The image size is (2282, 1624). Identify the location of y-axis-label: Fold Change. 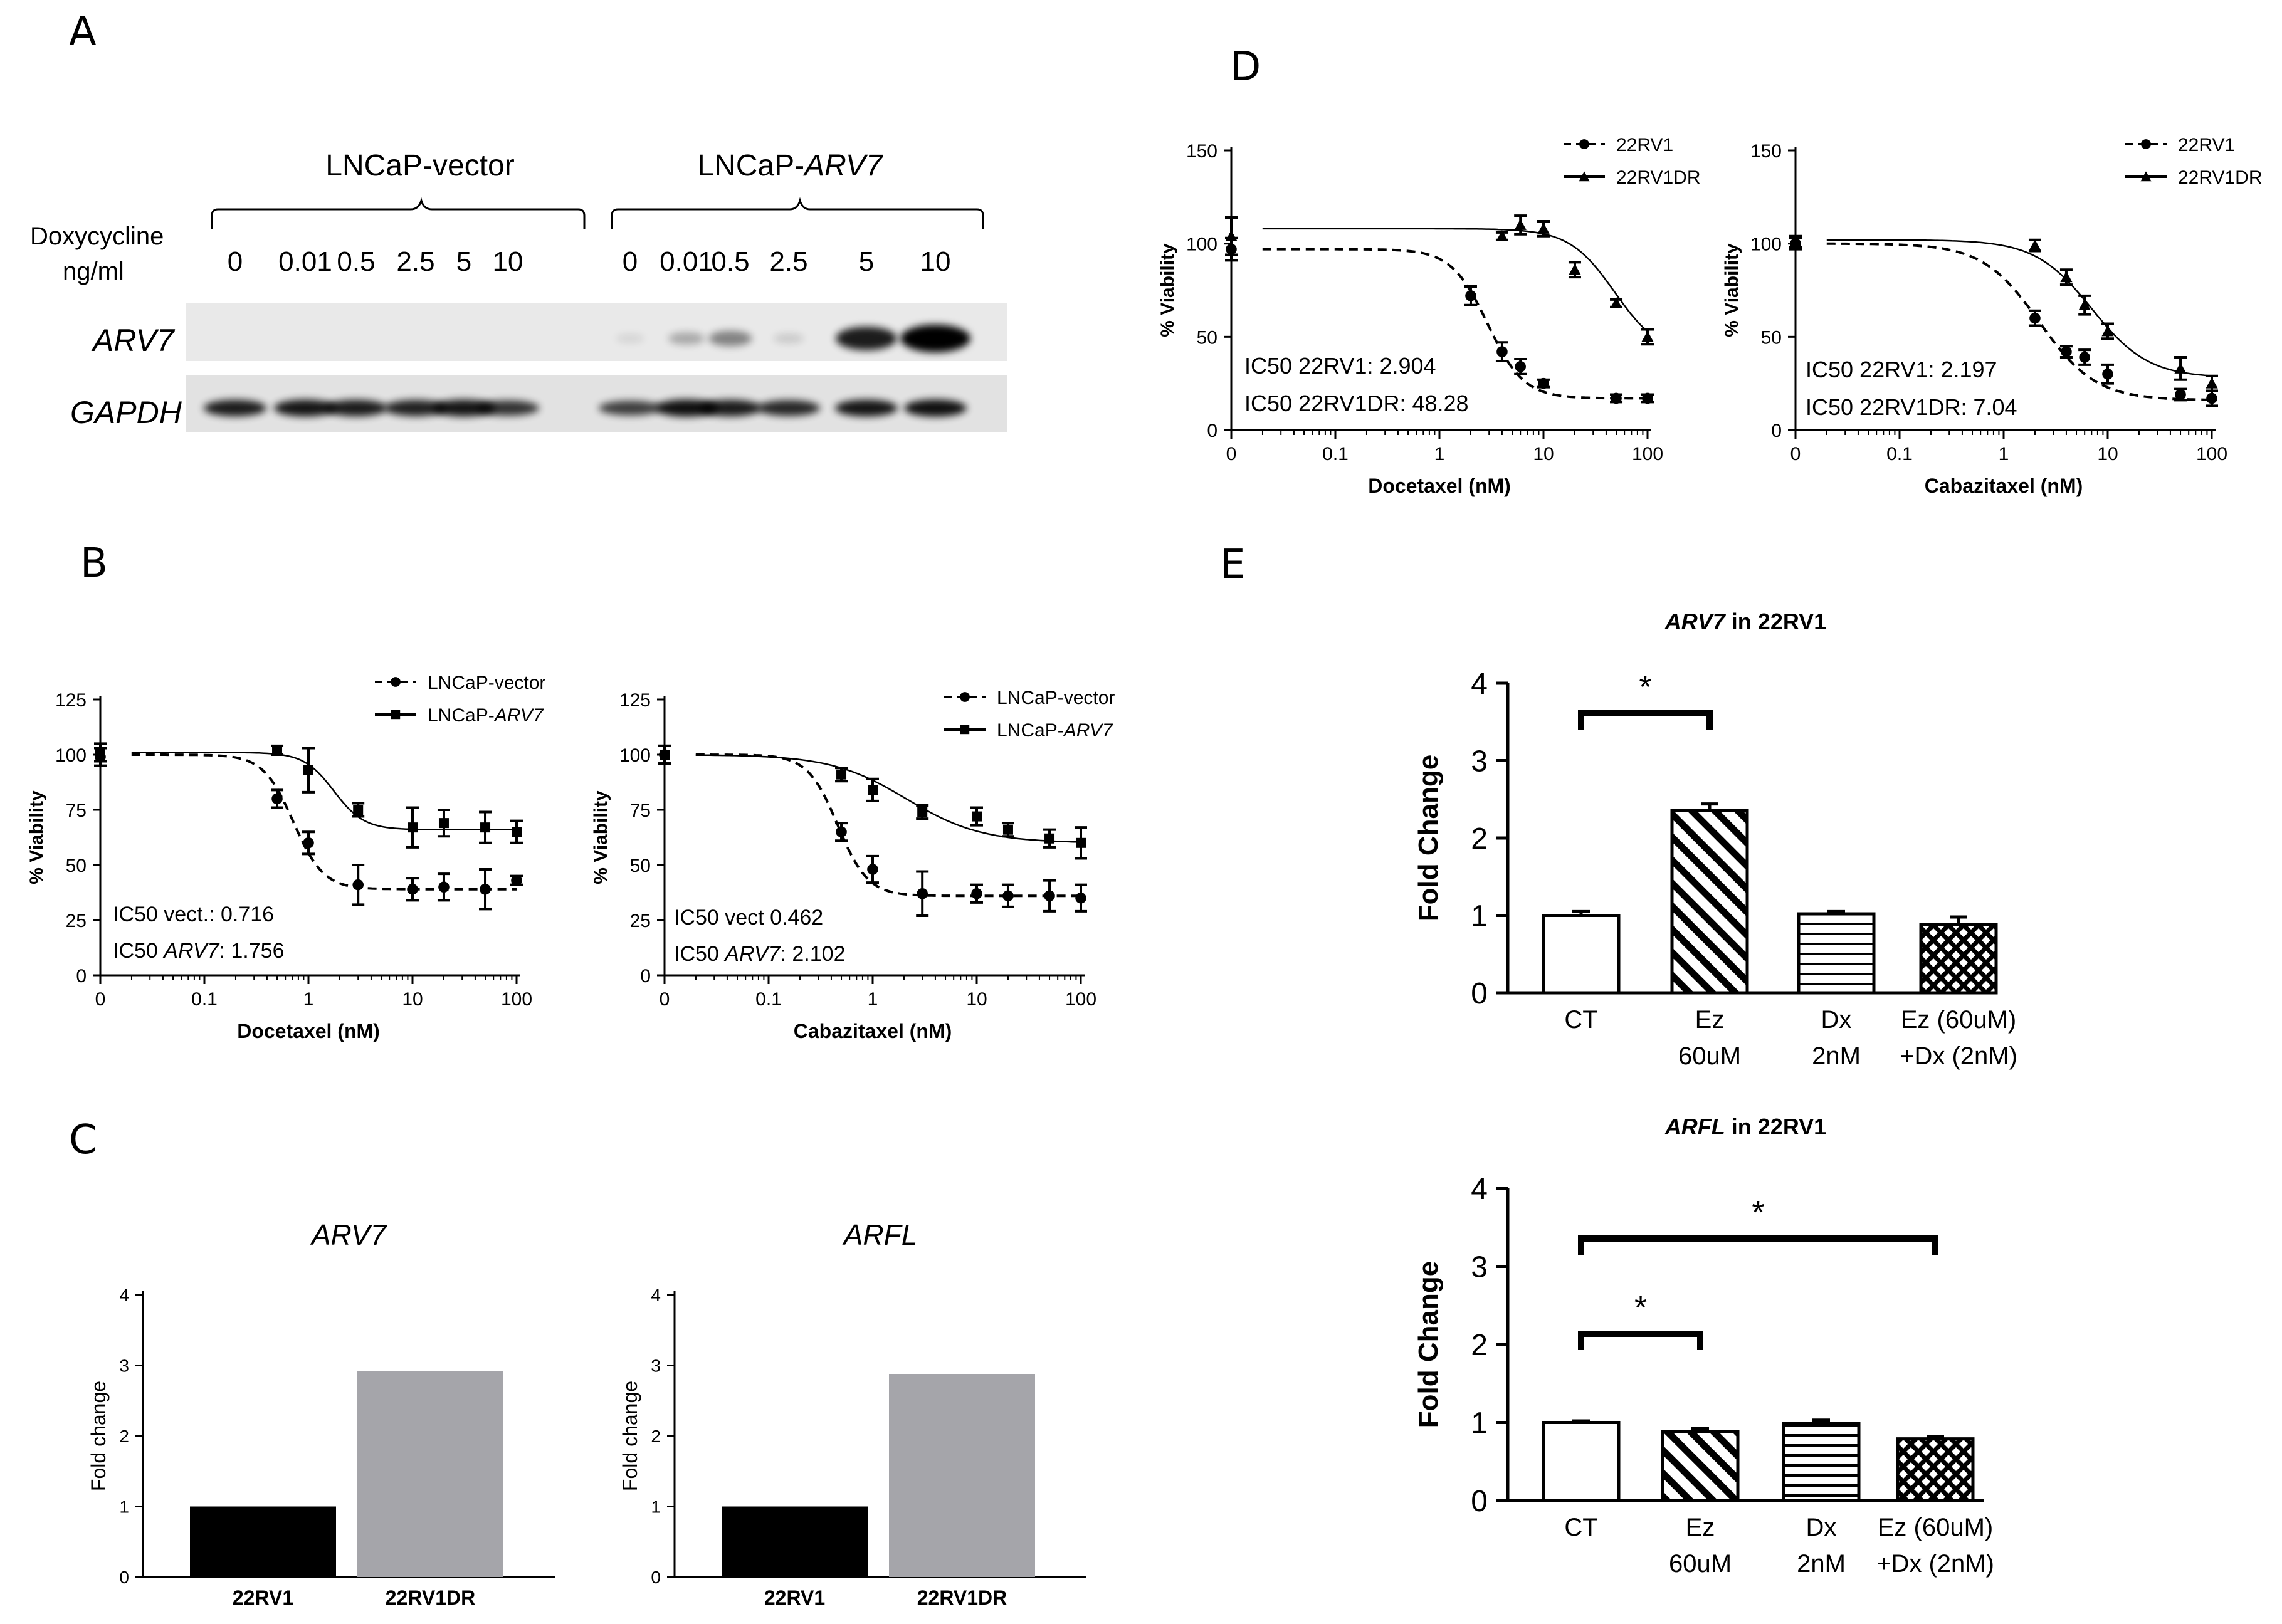
(1428, 838).